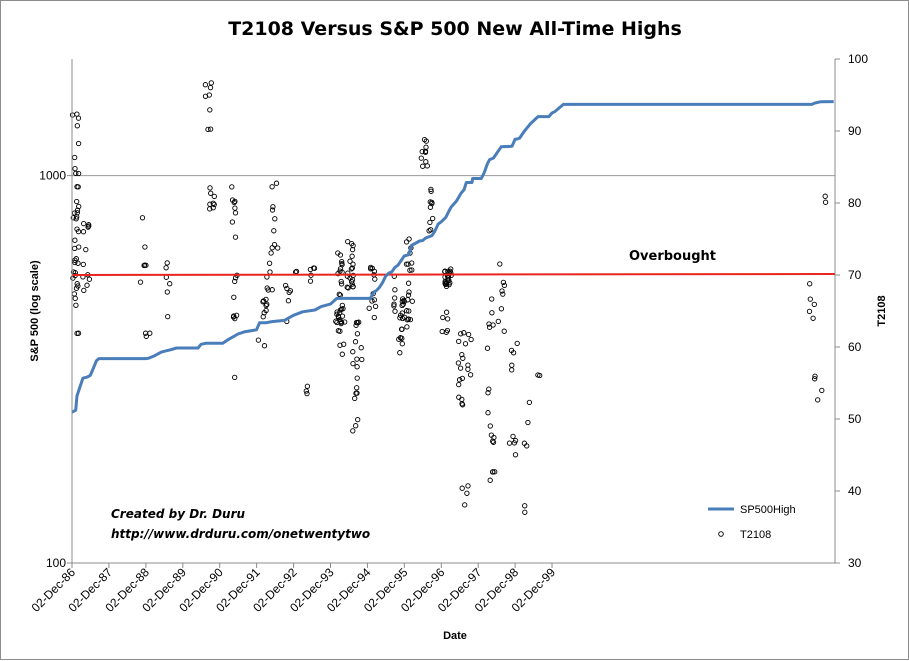 The height and width of the screenshot is (661, 909). What do you see at coordinates (855, 419) in the screenshot?
I see `right-tick-label: 50` at bounding box center [855, 419].